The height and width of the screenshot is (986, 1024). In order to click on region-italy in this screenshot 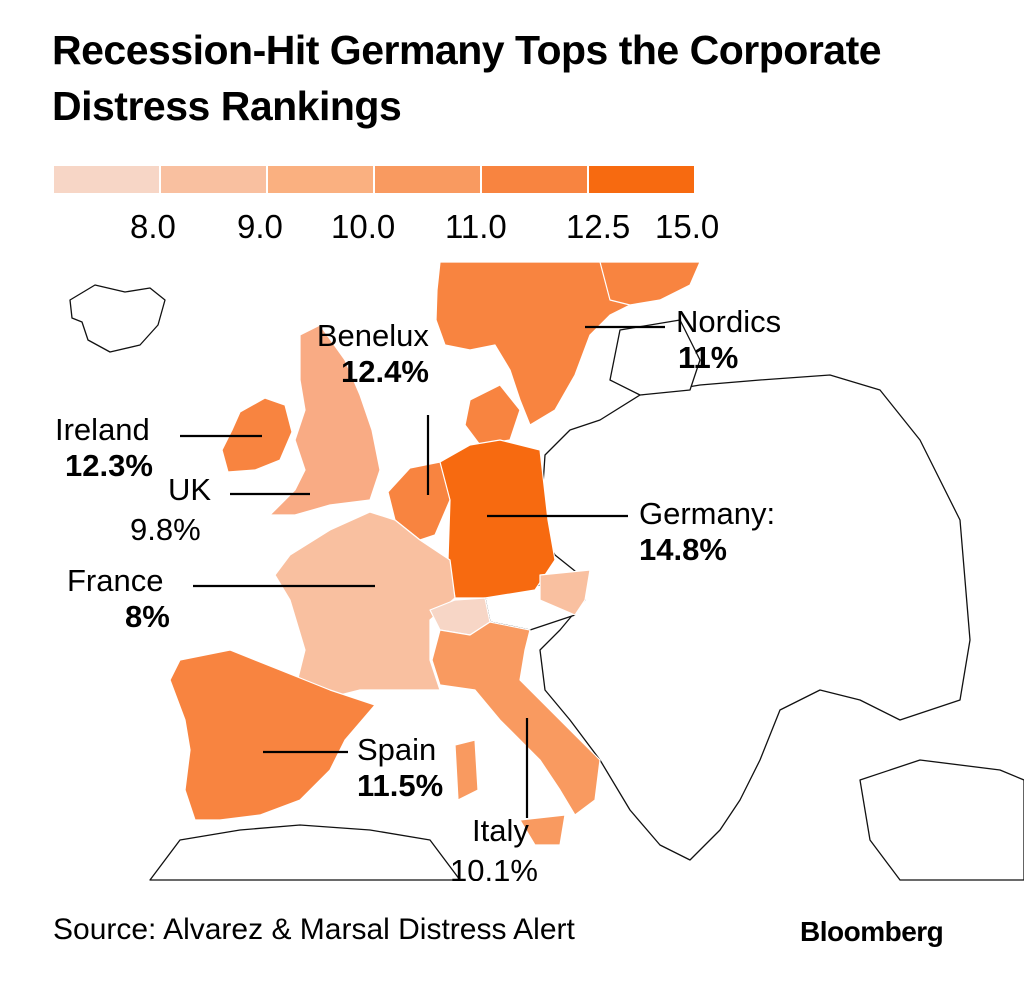, I will do `click(516, 718)`.